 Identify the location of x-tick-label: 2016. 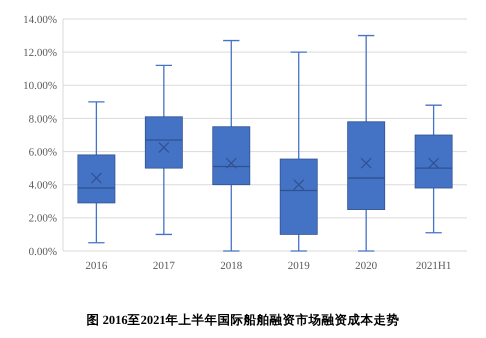
(96, 266).